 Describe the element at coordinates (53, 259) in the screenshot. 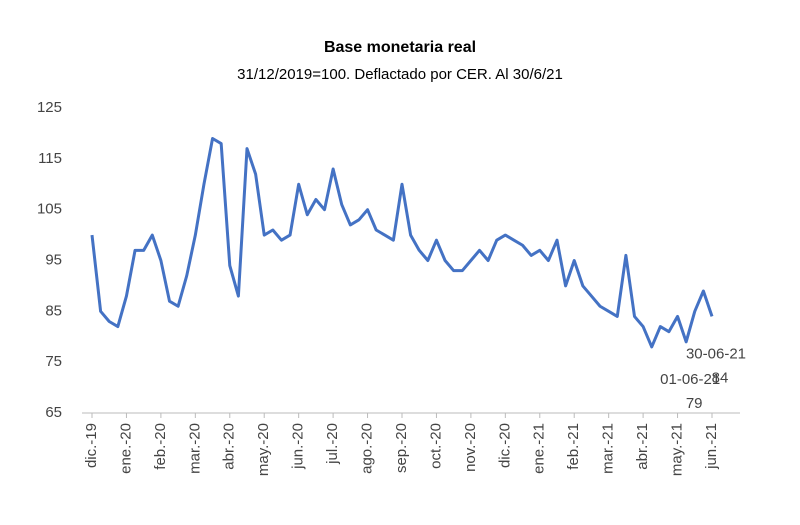

I see `y-tick-label: 95` at that location.